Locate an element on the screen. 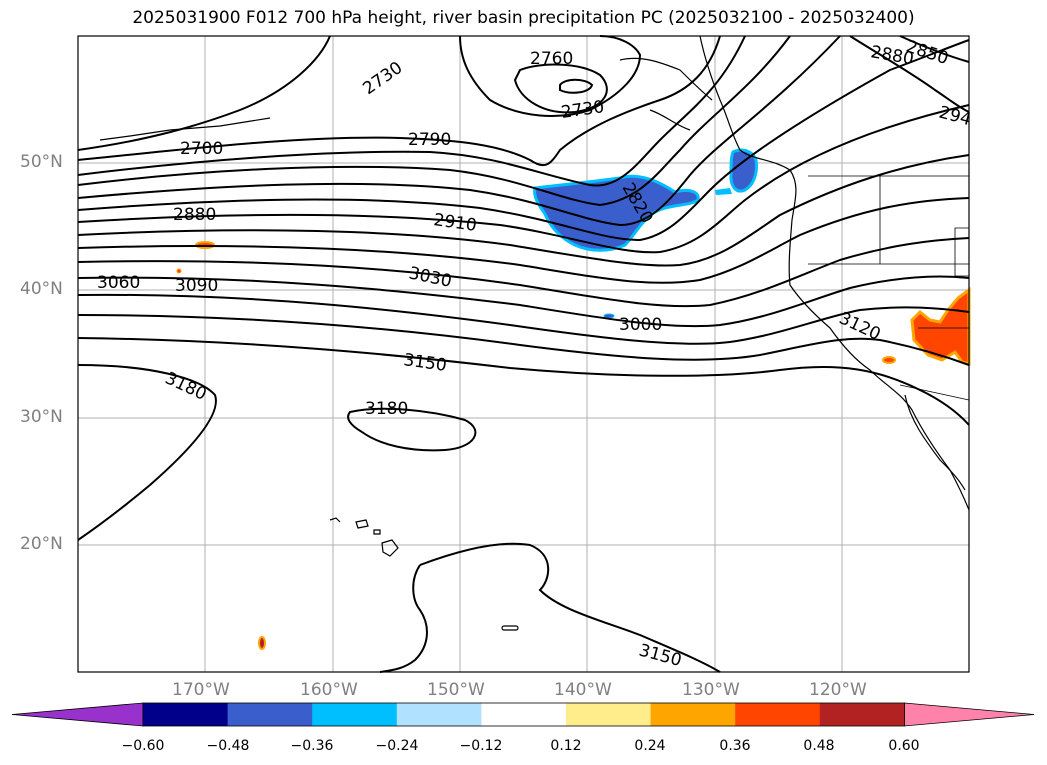 This screenshot has width=1047, height=765. contour-label: 3180 is located at coordinates (386, 409).